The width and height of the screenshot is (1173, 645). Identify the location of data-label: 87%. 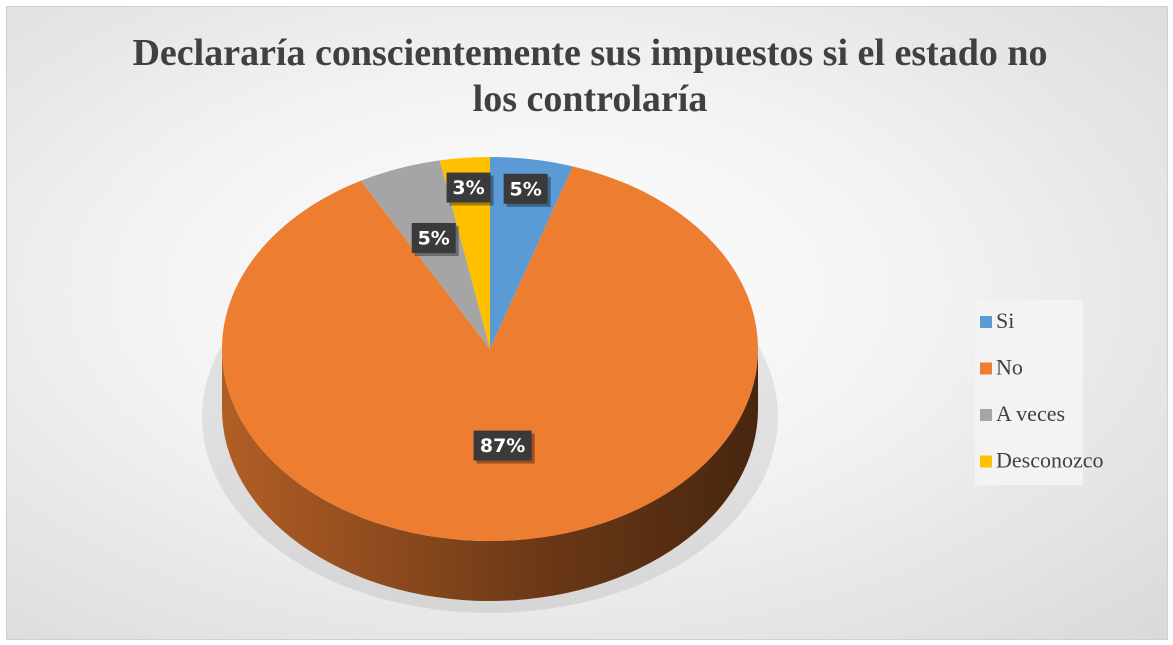
(502, 446).